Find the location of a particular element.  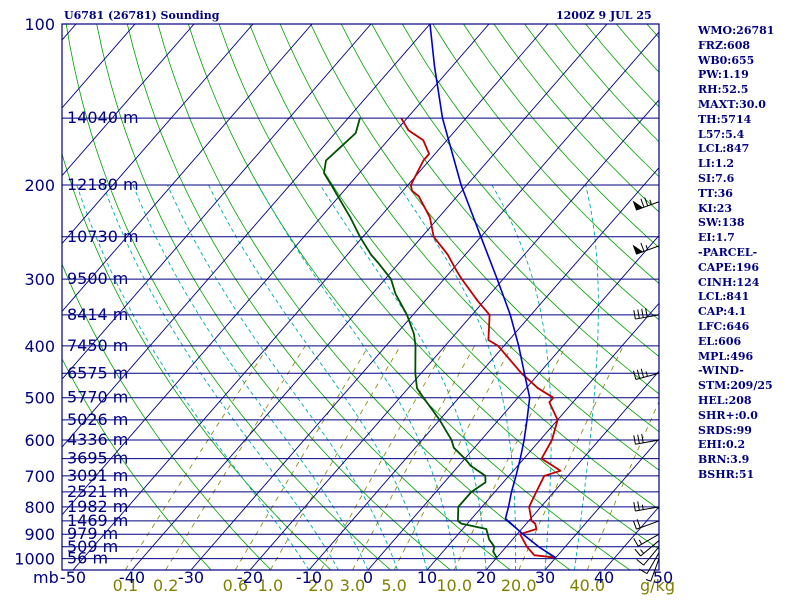

index-item: TH:5714 is located at coordinates (725, 119).